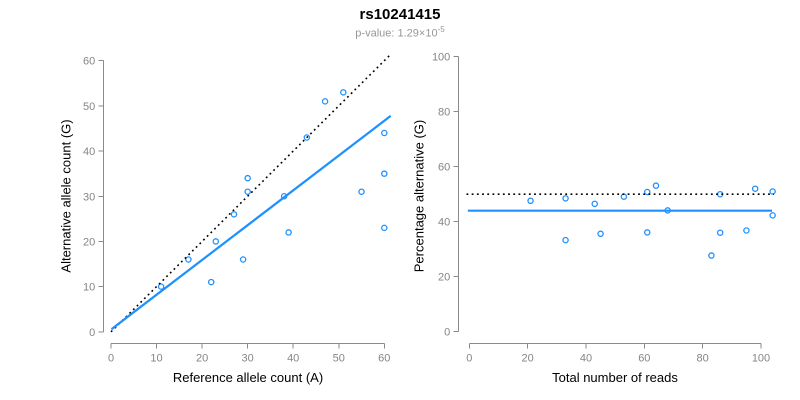  I want to click on right-yaxis-title: Percentage alternative (G), so click(419, 196).